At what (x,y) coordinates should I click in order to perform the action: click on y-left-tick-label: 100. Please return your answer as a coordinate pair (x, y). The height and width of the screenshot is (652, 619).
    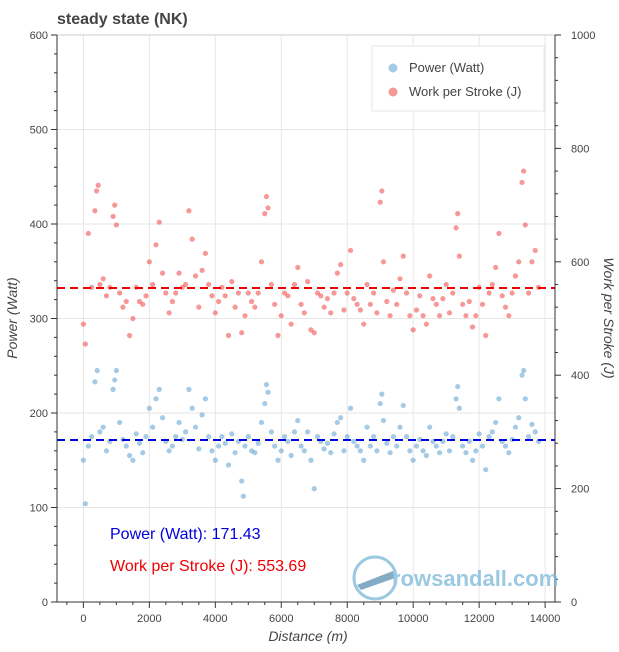
    Looking at the image, I should click on (39, 509).